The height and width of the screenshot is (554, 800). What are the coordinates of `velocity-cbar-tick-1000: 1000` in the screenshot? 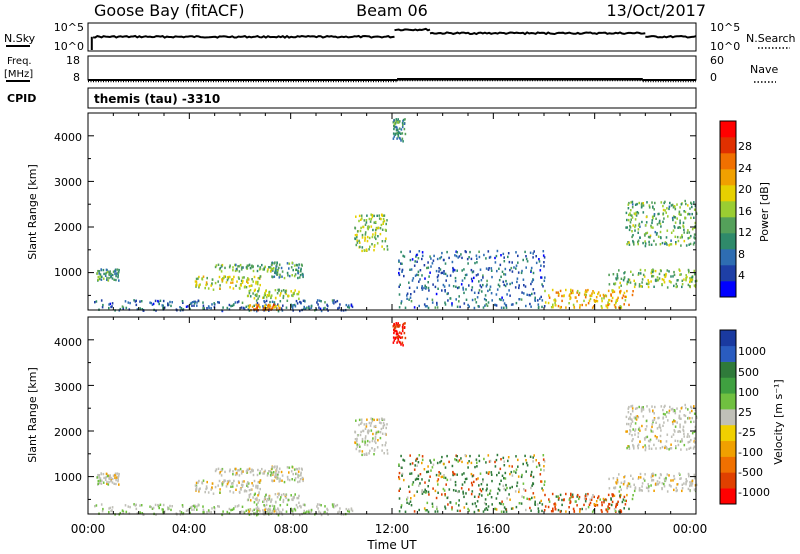 It's located at (752, 351).